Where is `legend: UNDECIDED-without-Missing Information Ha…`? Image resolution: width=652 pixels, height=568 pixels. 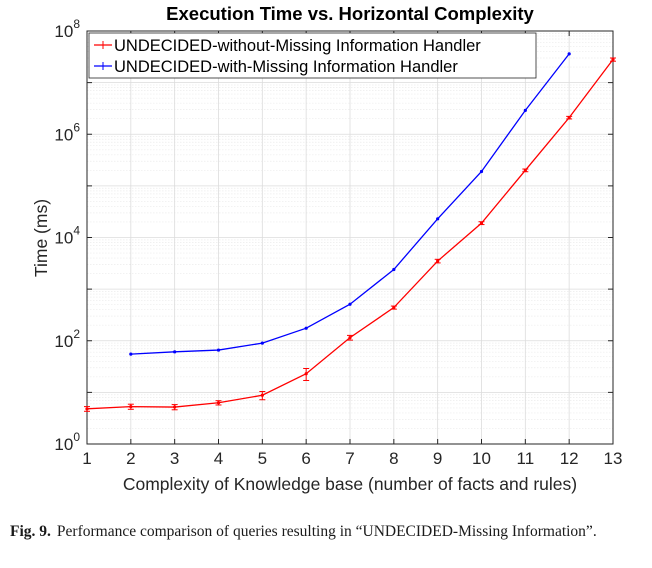
legend: UNDECIDED-without-Missing Information Ha… is located at coordinates (312, 55).